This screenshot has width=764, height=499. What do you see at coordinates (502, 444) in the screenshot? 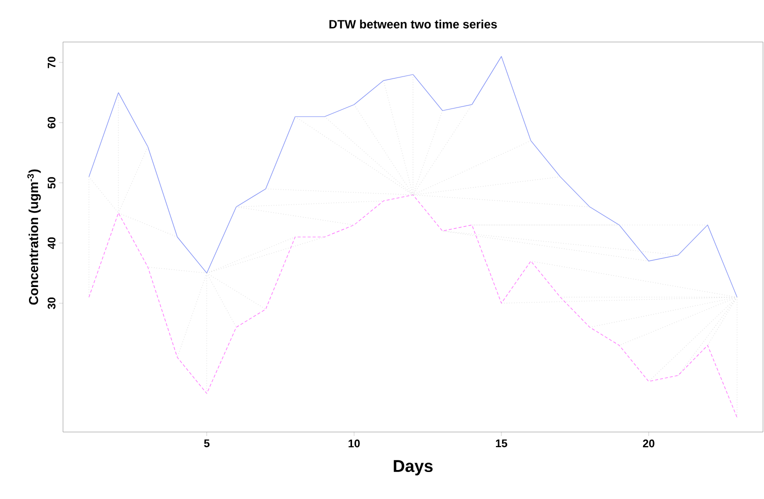
I see `x-tick-label: 15` at bounding box center [502, 444].